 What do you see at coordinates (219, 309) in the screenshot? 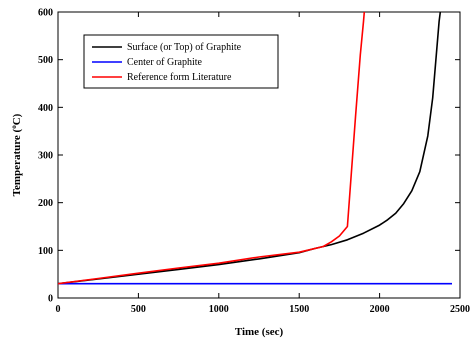
I see `x-tick-label: 1000` at bounding box center [219, 309].